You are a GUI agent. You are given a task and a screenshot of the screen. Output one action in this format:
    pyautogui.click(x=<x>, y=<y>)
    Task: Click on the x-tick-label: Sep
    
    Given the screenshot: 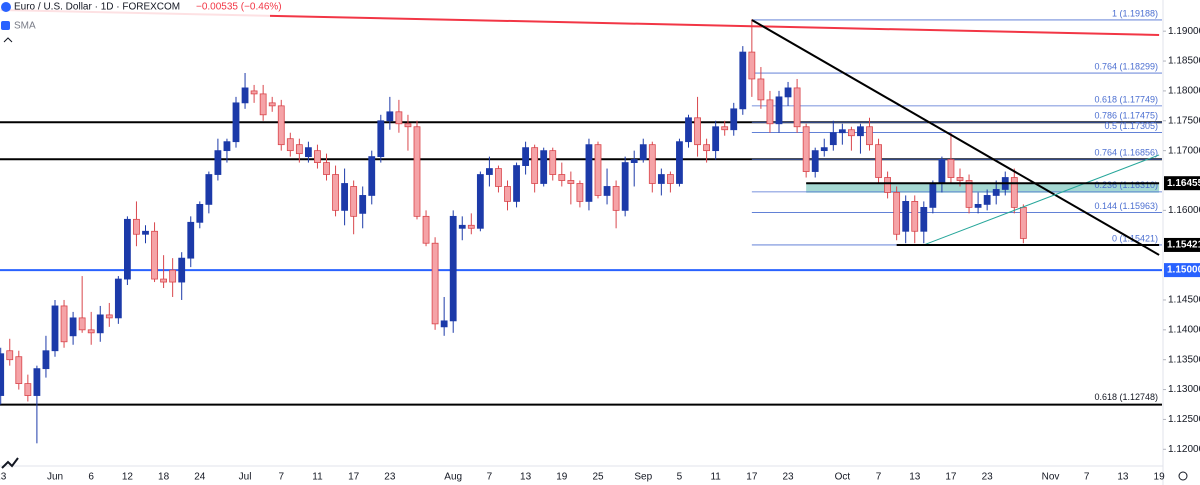 What is the action you would take?
    pyautogui.click(x=643, y=477)
    